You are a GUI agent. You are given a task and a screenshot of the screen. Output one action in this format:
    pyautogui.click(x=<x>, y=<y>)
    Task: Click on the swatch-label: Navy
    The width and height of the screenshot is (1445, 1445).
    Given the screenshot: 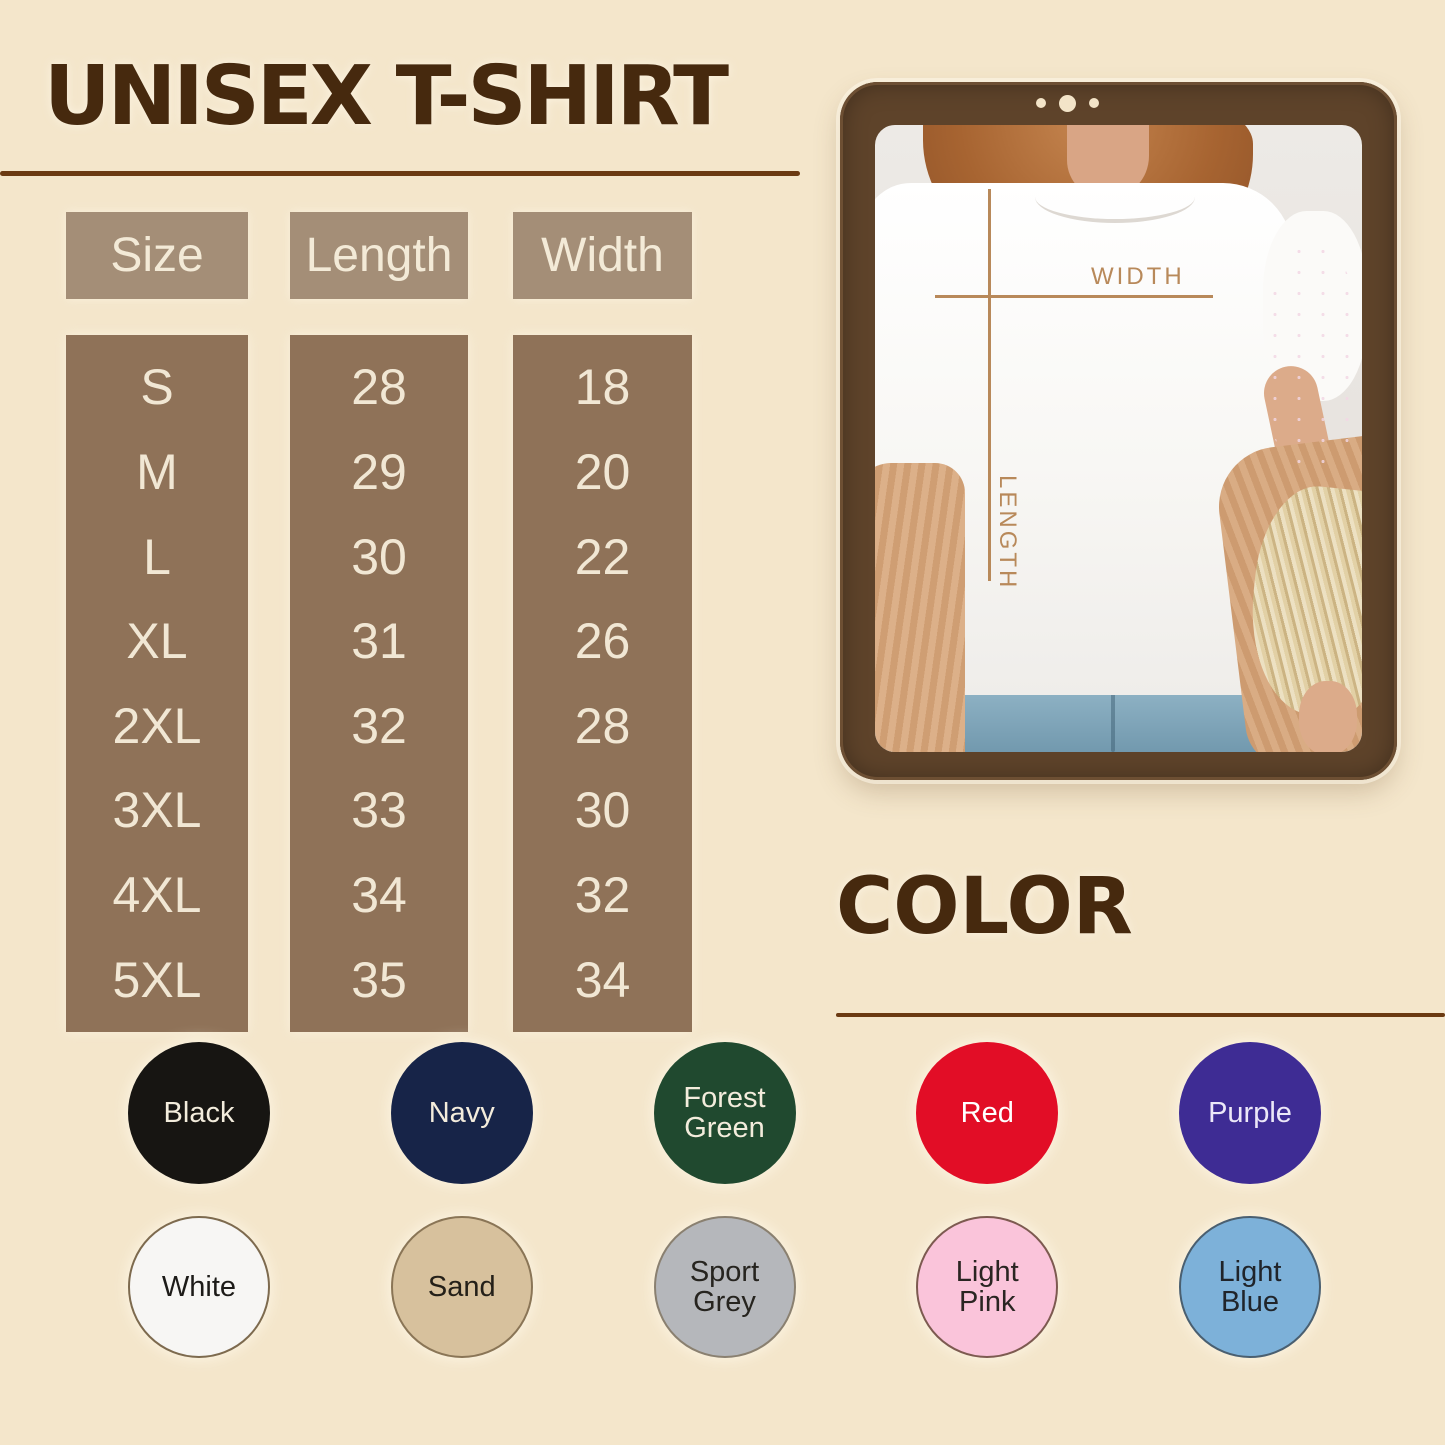 What is the action you would take?
    pyautogui.click(x=461, y=1112)
    